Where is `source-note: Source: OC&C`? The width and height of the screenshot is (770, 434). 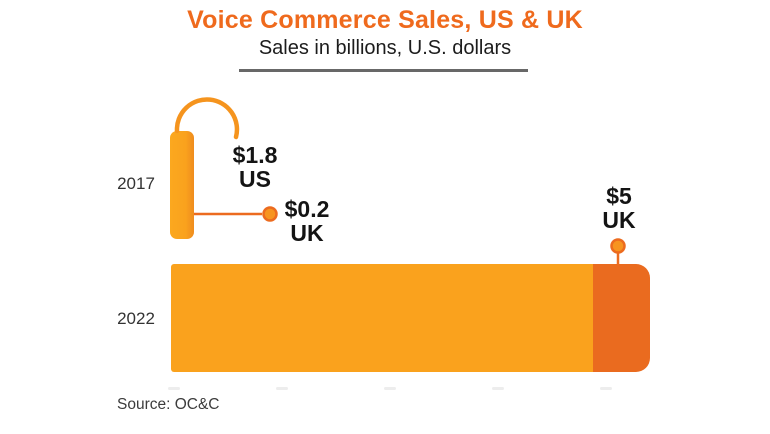 source-note: Source: OC&C is located at coordinates (168, 404).